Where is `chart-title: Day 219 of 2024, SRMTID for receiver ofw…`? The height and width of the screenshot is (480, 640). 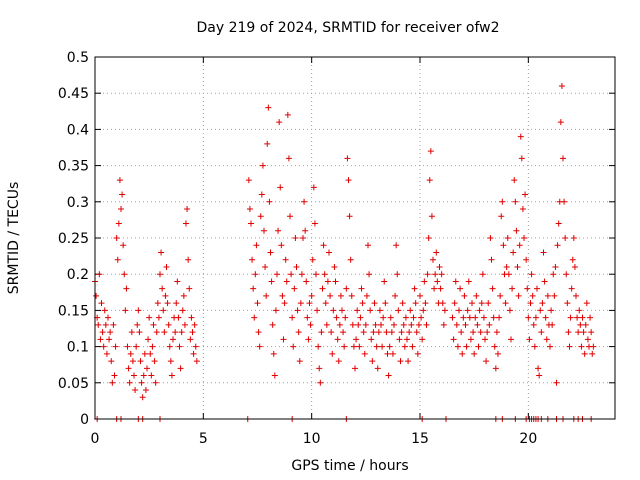
chart-title: Day 219 of 2024, SRMTID for receiver ofw… is located at coordinates (347, 28).